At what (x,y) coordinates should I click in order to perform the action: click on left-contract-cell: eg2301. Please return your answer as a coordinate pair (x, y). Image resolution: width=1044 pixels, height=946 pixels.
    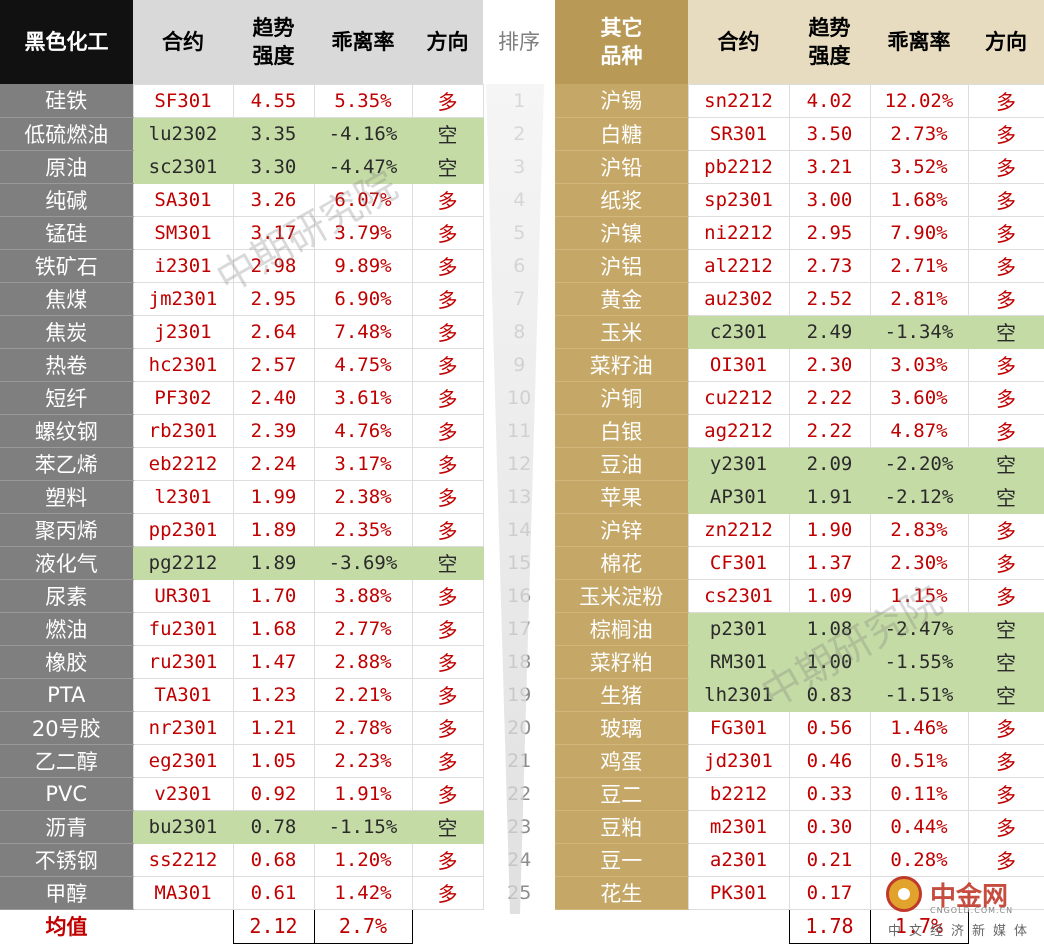
    Looking at the image, I should click on (183, 760).